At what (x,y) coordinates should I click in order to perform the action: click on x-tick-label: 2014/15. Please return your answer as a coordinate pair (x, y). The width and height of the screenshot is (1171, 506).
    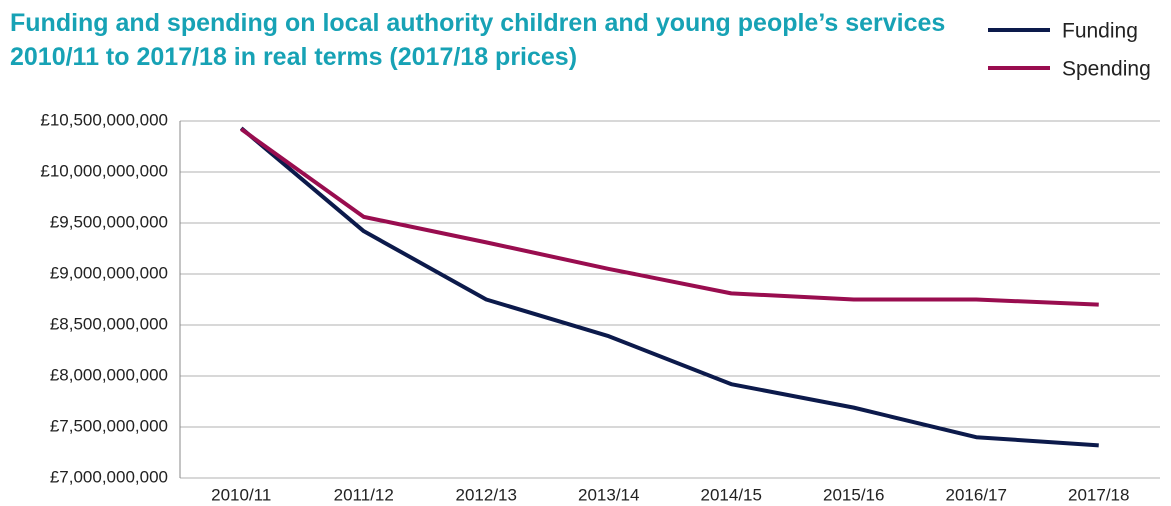
    Looking at the image, I should click on (731, 494).